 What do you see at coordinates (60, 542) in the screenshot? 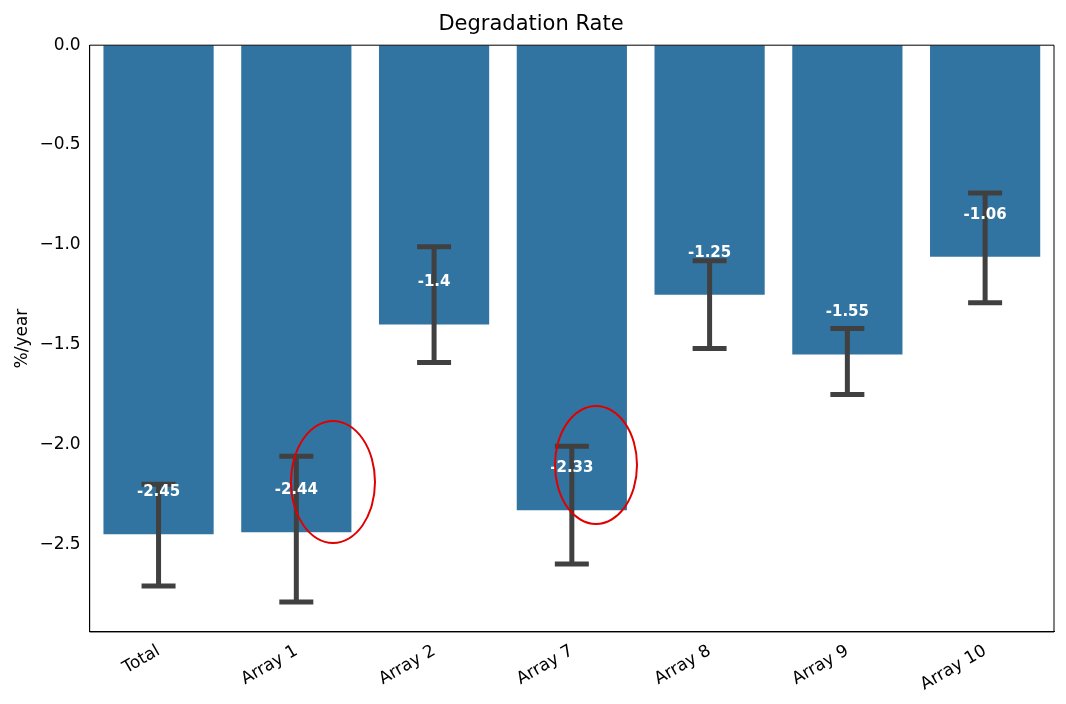
I see `y-tick-label: −2.5` at bounding box center [60, 542].